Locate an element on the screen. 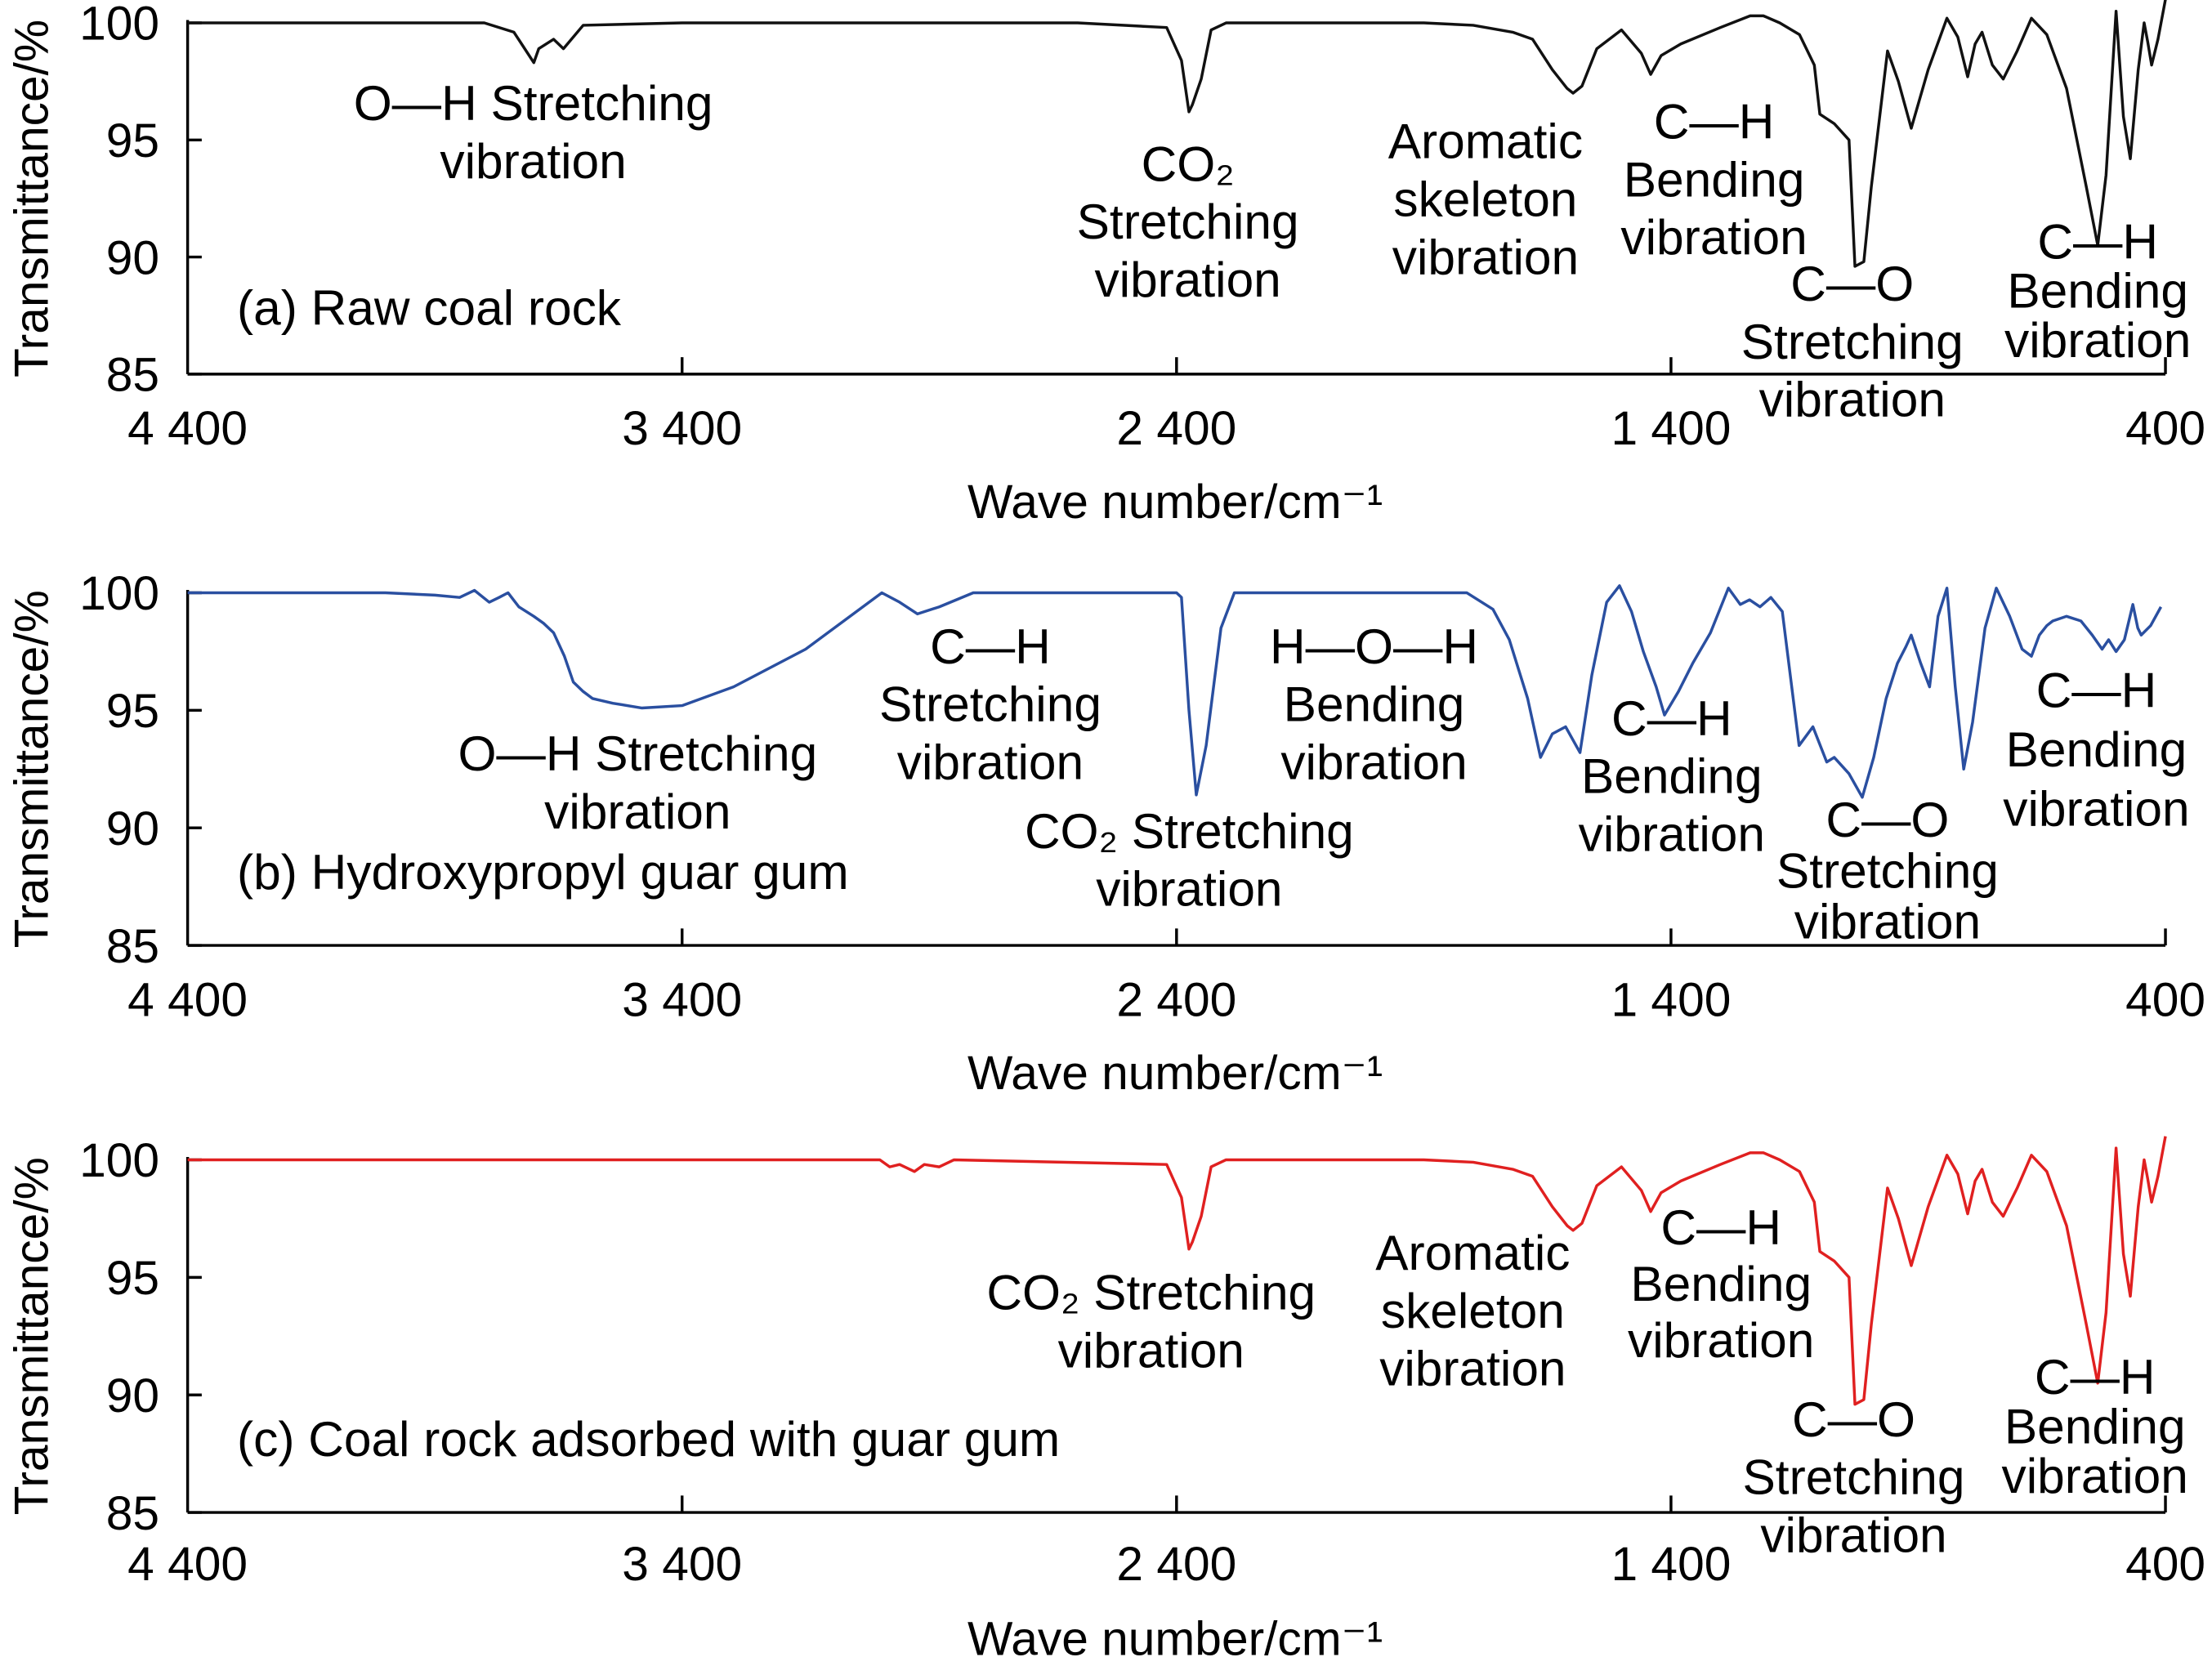  panel-title: (a) Raw coal rock is located at coordinates (429, 307).